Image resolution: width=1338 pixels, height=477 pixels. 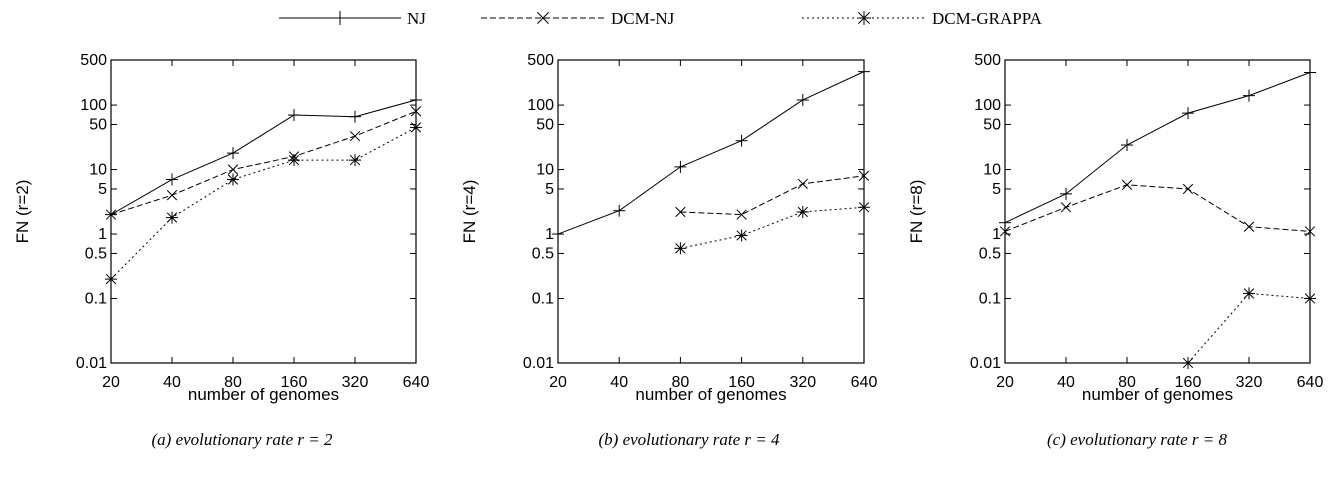 I want to click on panel-caption: (c) evolutionary rate r = 8, so click(x=1137, y=439).